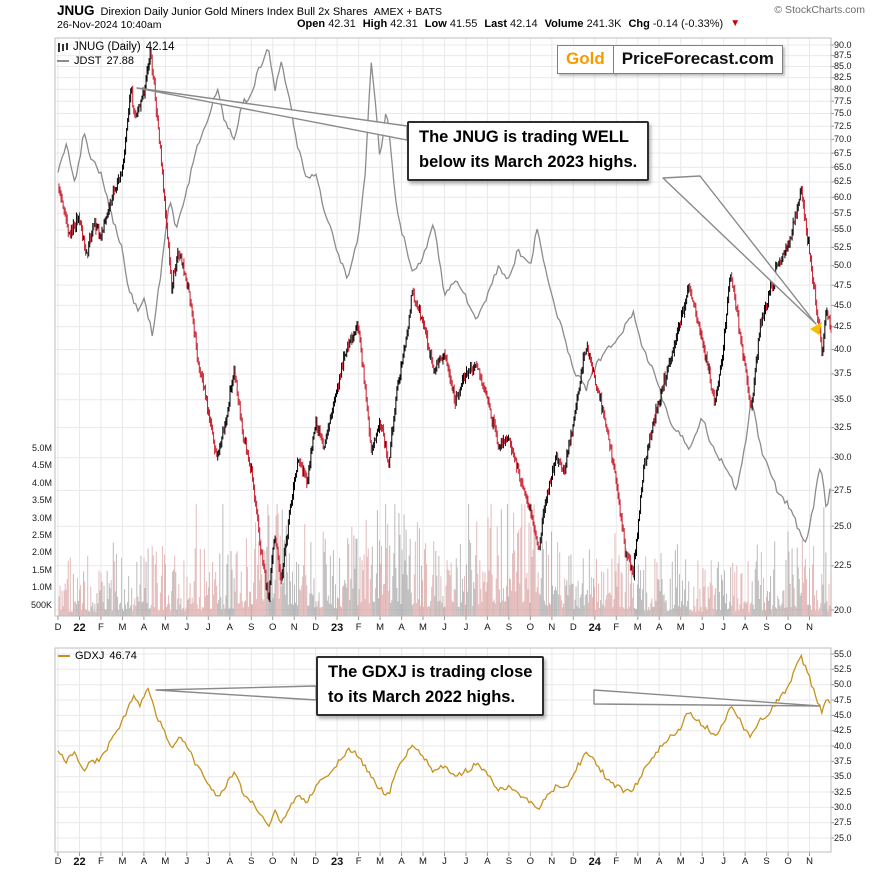  What do you see at coordinates (120, 61) in the screenshot?
I see `legend-jdst-value: 27.88` at bounding box center [120, 61].